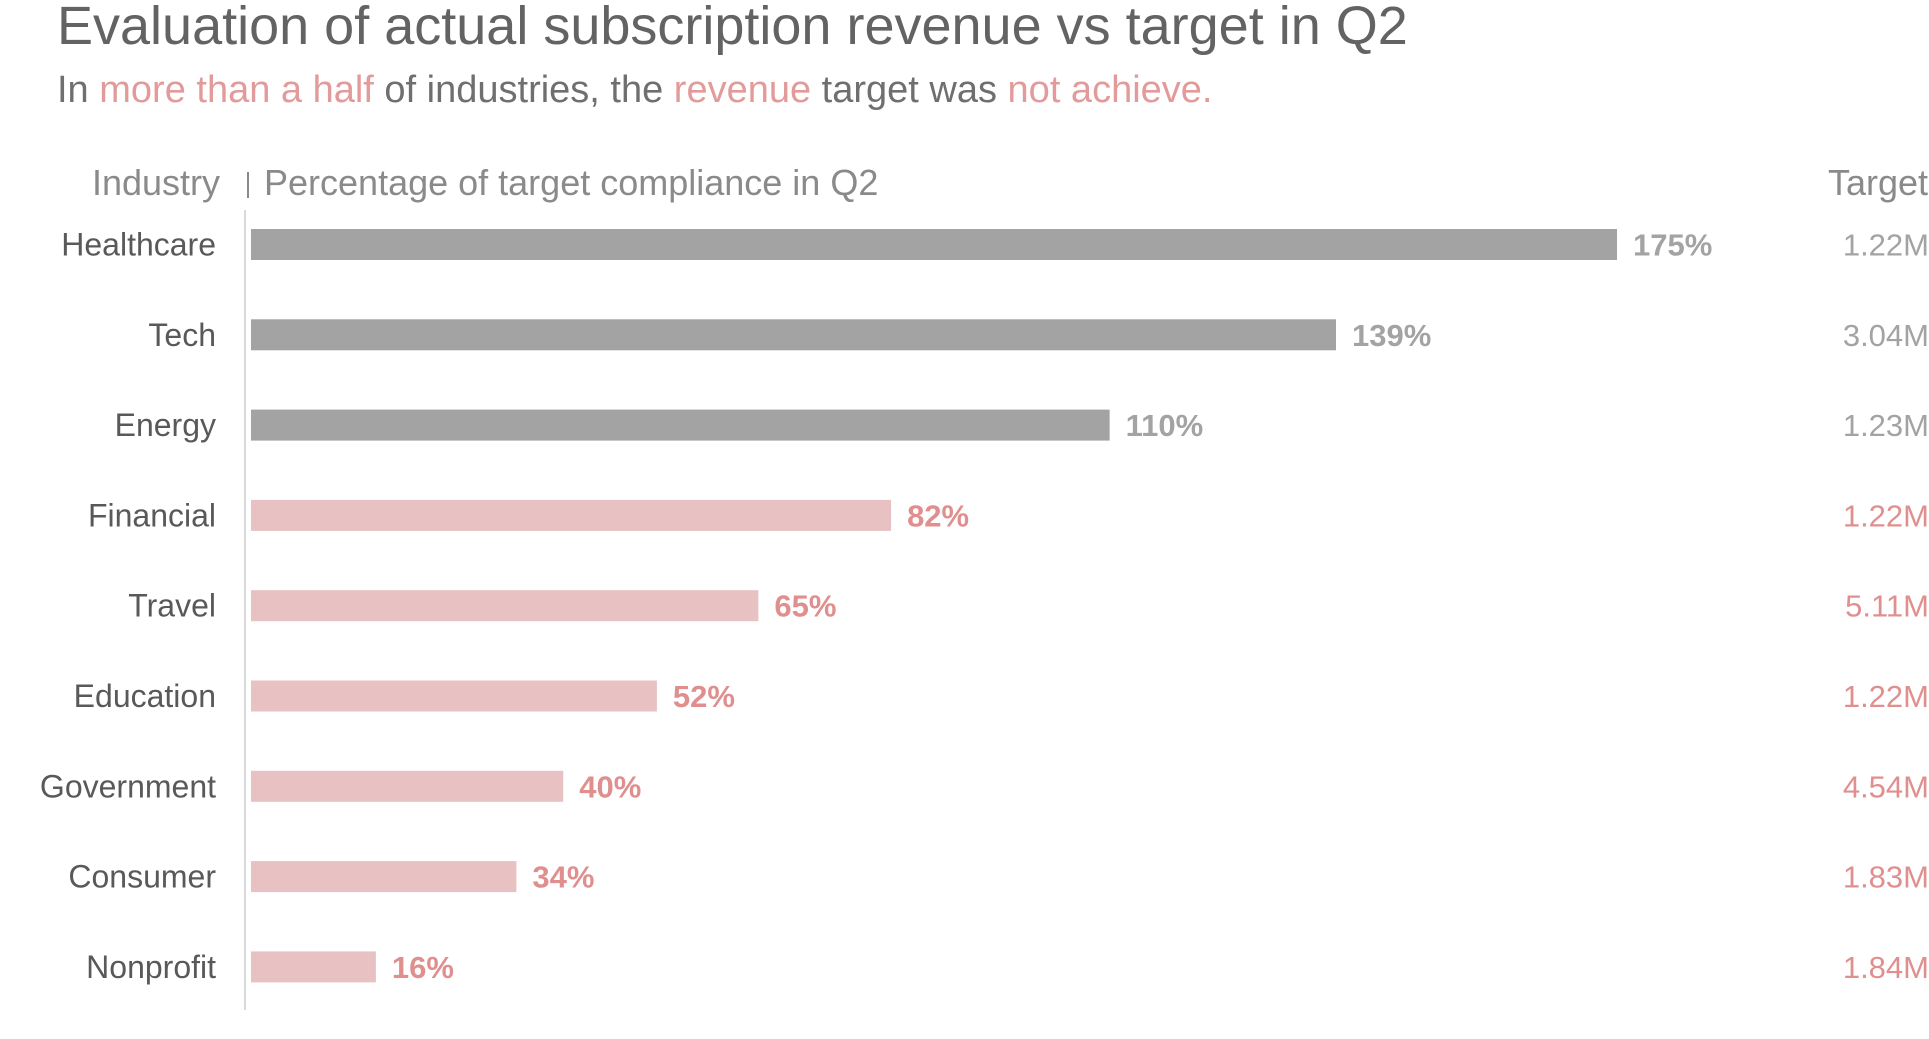 This screenshot has height=1039, width=1929. What do you see at coordinates (1110, 90) in the screenshot?
I see `subtitle-highlight-3: not achieve.` at bounding box center [1110, 90].